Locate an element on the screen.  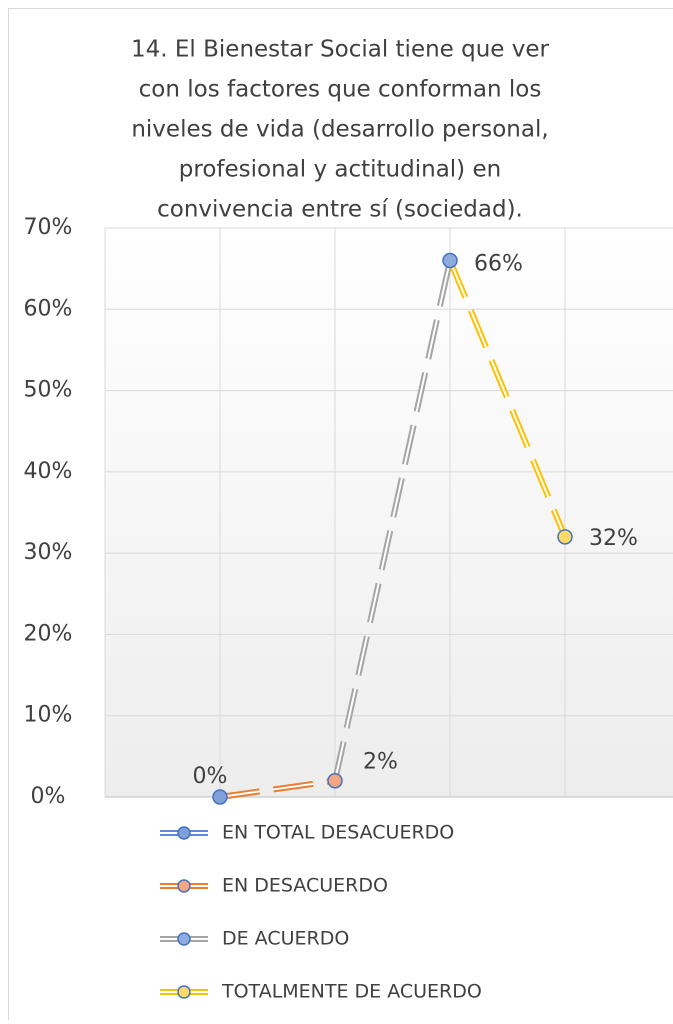
data-label: 2% is located at coordinates (380, 762).